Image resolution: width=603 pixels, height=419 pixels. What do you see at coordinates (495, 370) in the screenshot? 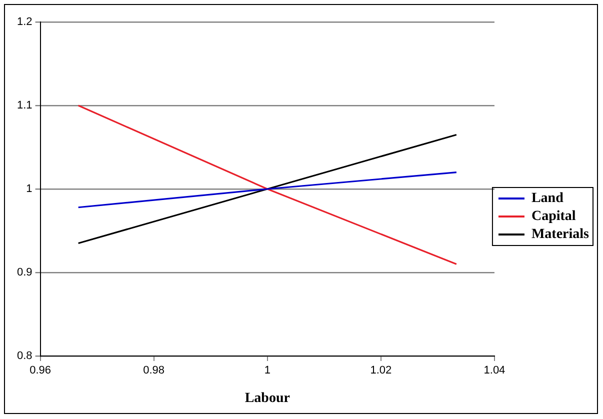
I see `x-tick-label: 1.04` at bounding box center [495, 370].